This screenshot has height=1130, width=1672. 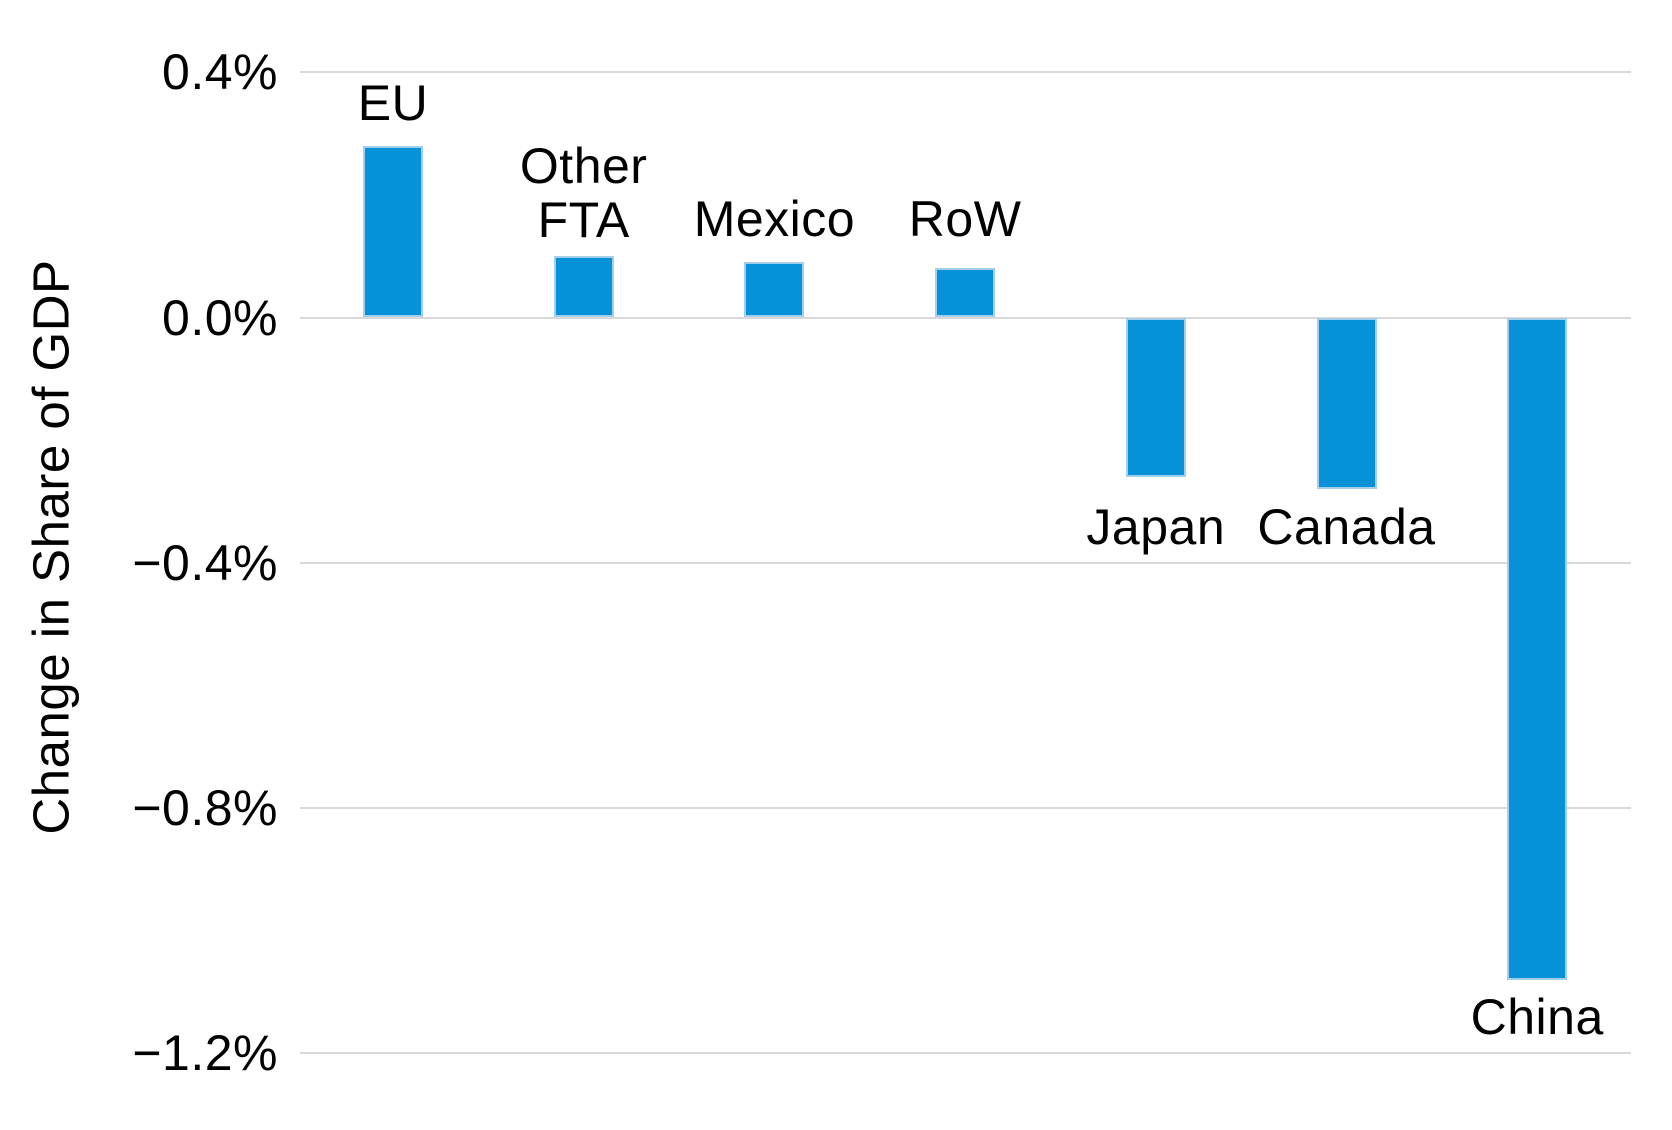 What do you see at coordinates (205, 1053) in the screenshot?
I see `y-tick-label--1.2%: −1.2%` at bounding box center [205, 1053].